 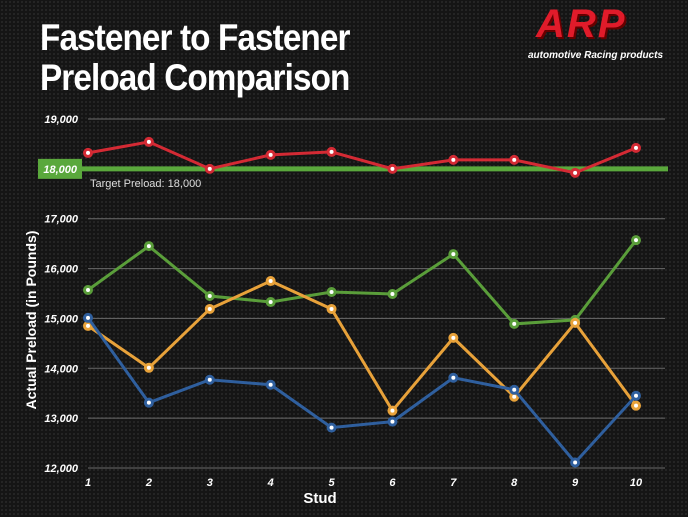 What do you see at coordinates (362, 157) in the screenshot?
I see `series-line-red` at bounding box center [362, 157].